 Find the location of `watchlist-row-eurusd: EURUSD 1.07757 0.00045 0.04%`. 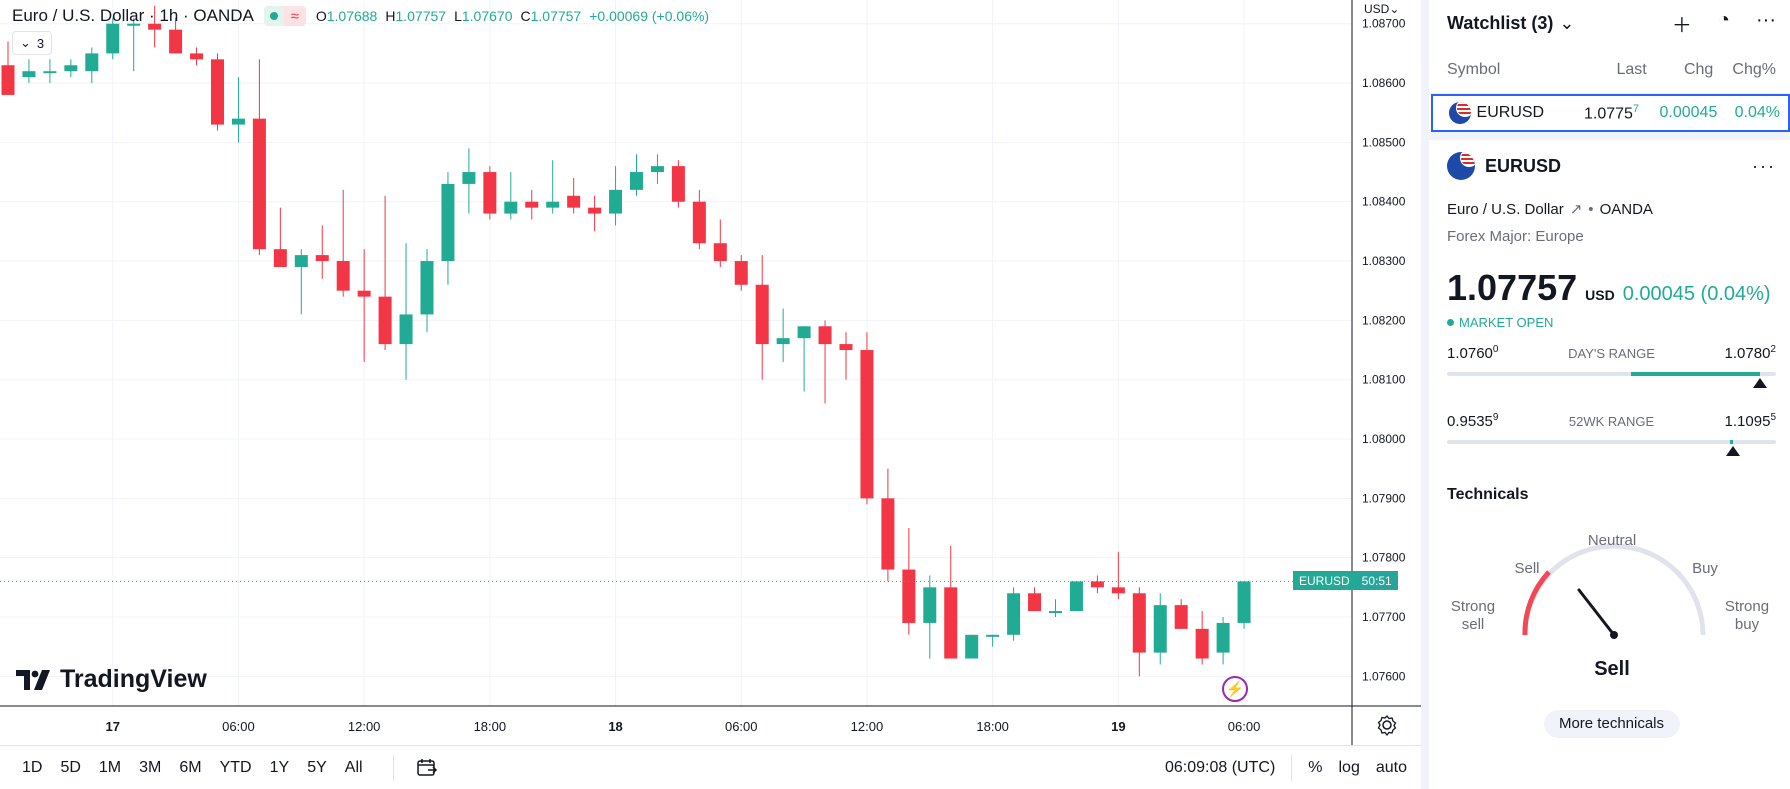

watchlist-row-eurusd: EURUSD 1.07757 0.00045 0.04% is located at coordinates (1610, 113).